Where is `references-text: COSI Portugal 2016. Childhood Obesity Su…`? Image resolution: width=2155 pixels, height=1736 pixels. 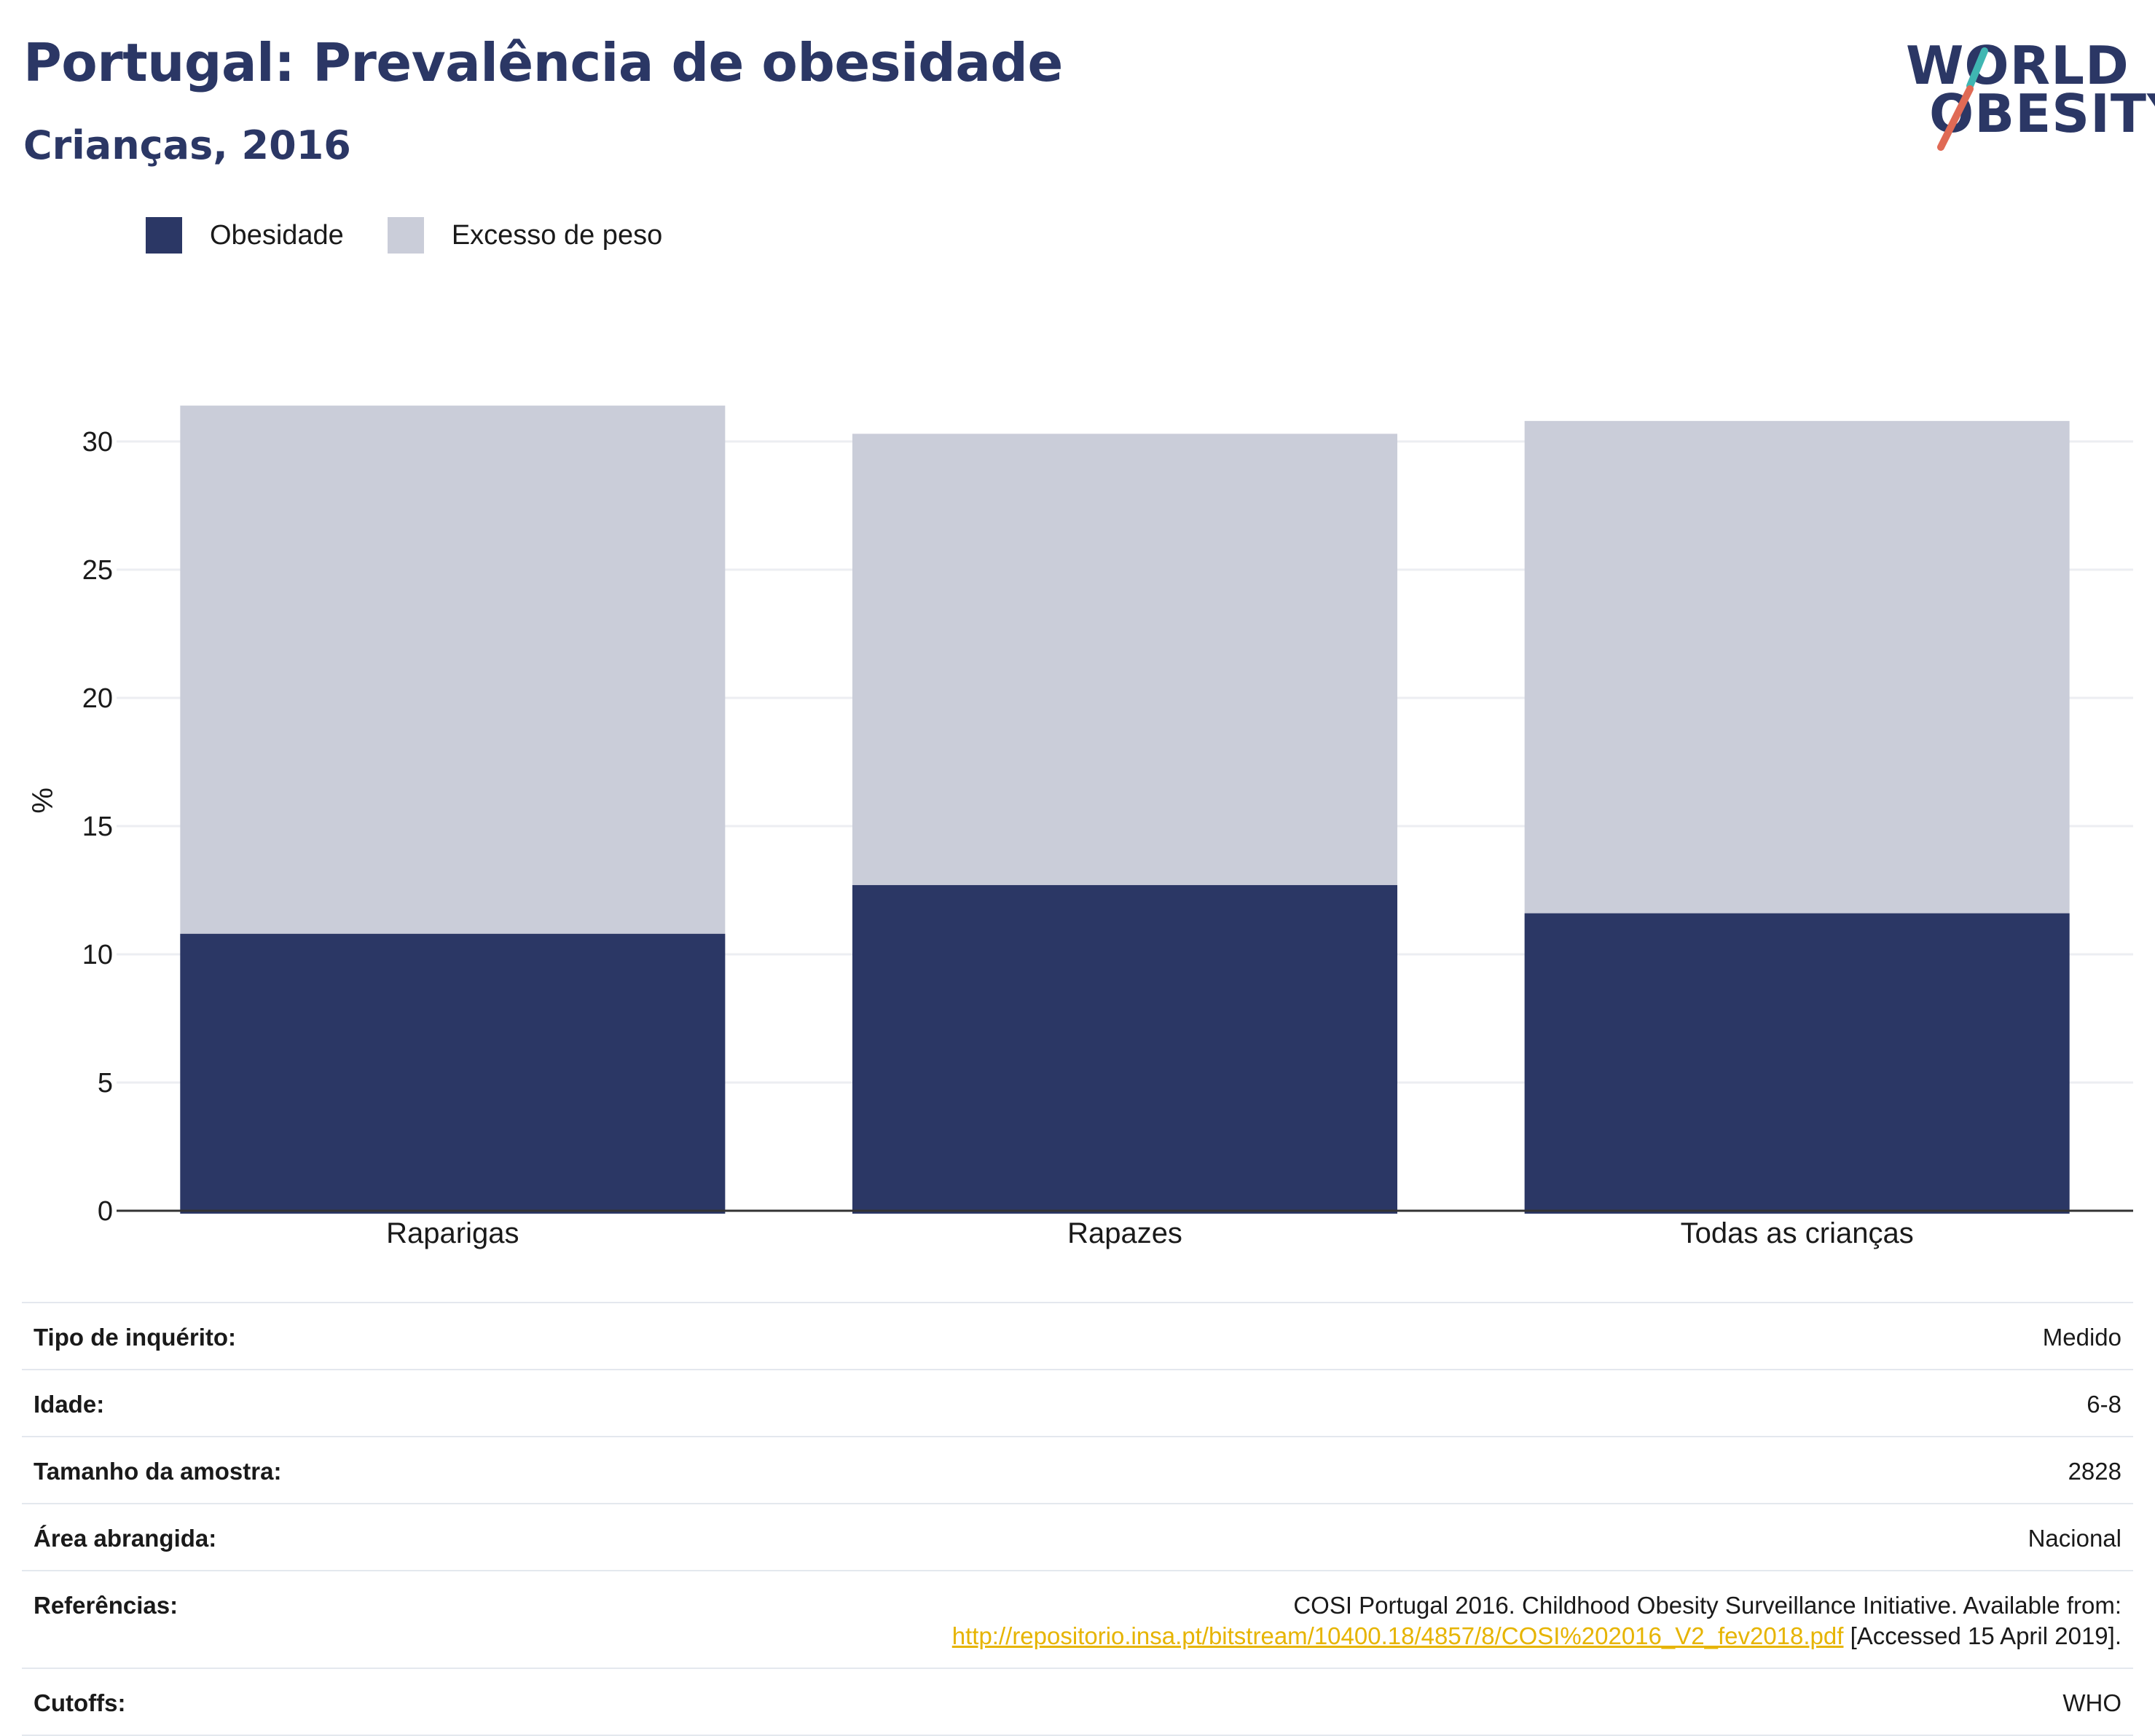
references-text: COSI Portugal 2016. Childhood Obesity Su… is located at coordinates (1707, 1605).